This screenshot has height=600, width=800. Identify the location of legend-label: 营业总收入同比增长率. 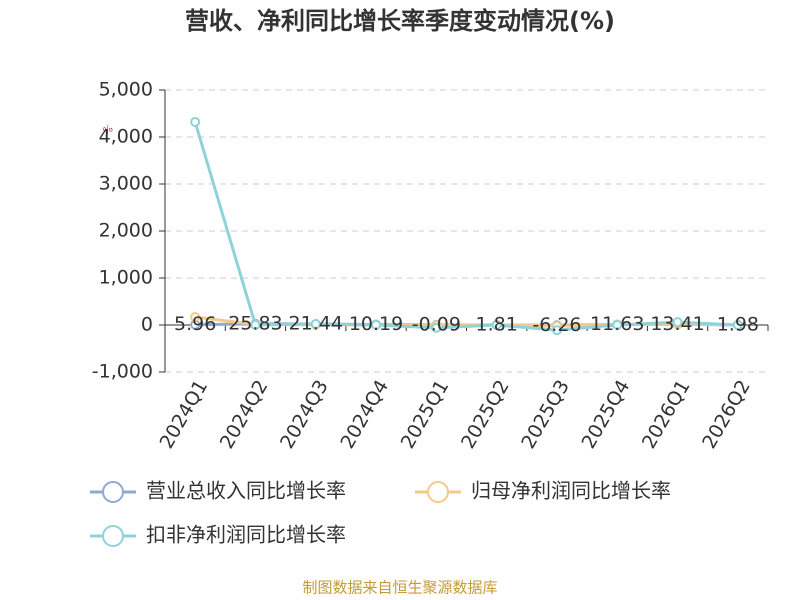
(246, 491).